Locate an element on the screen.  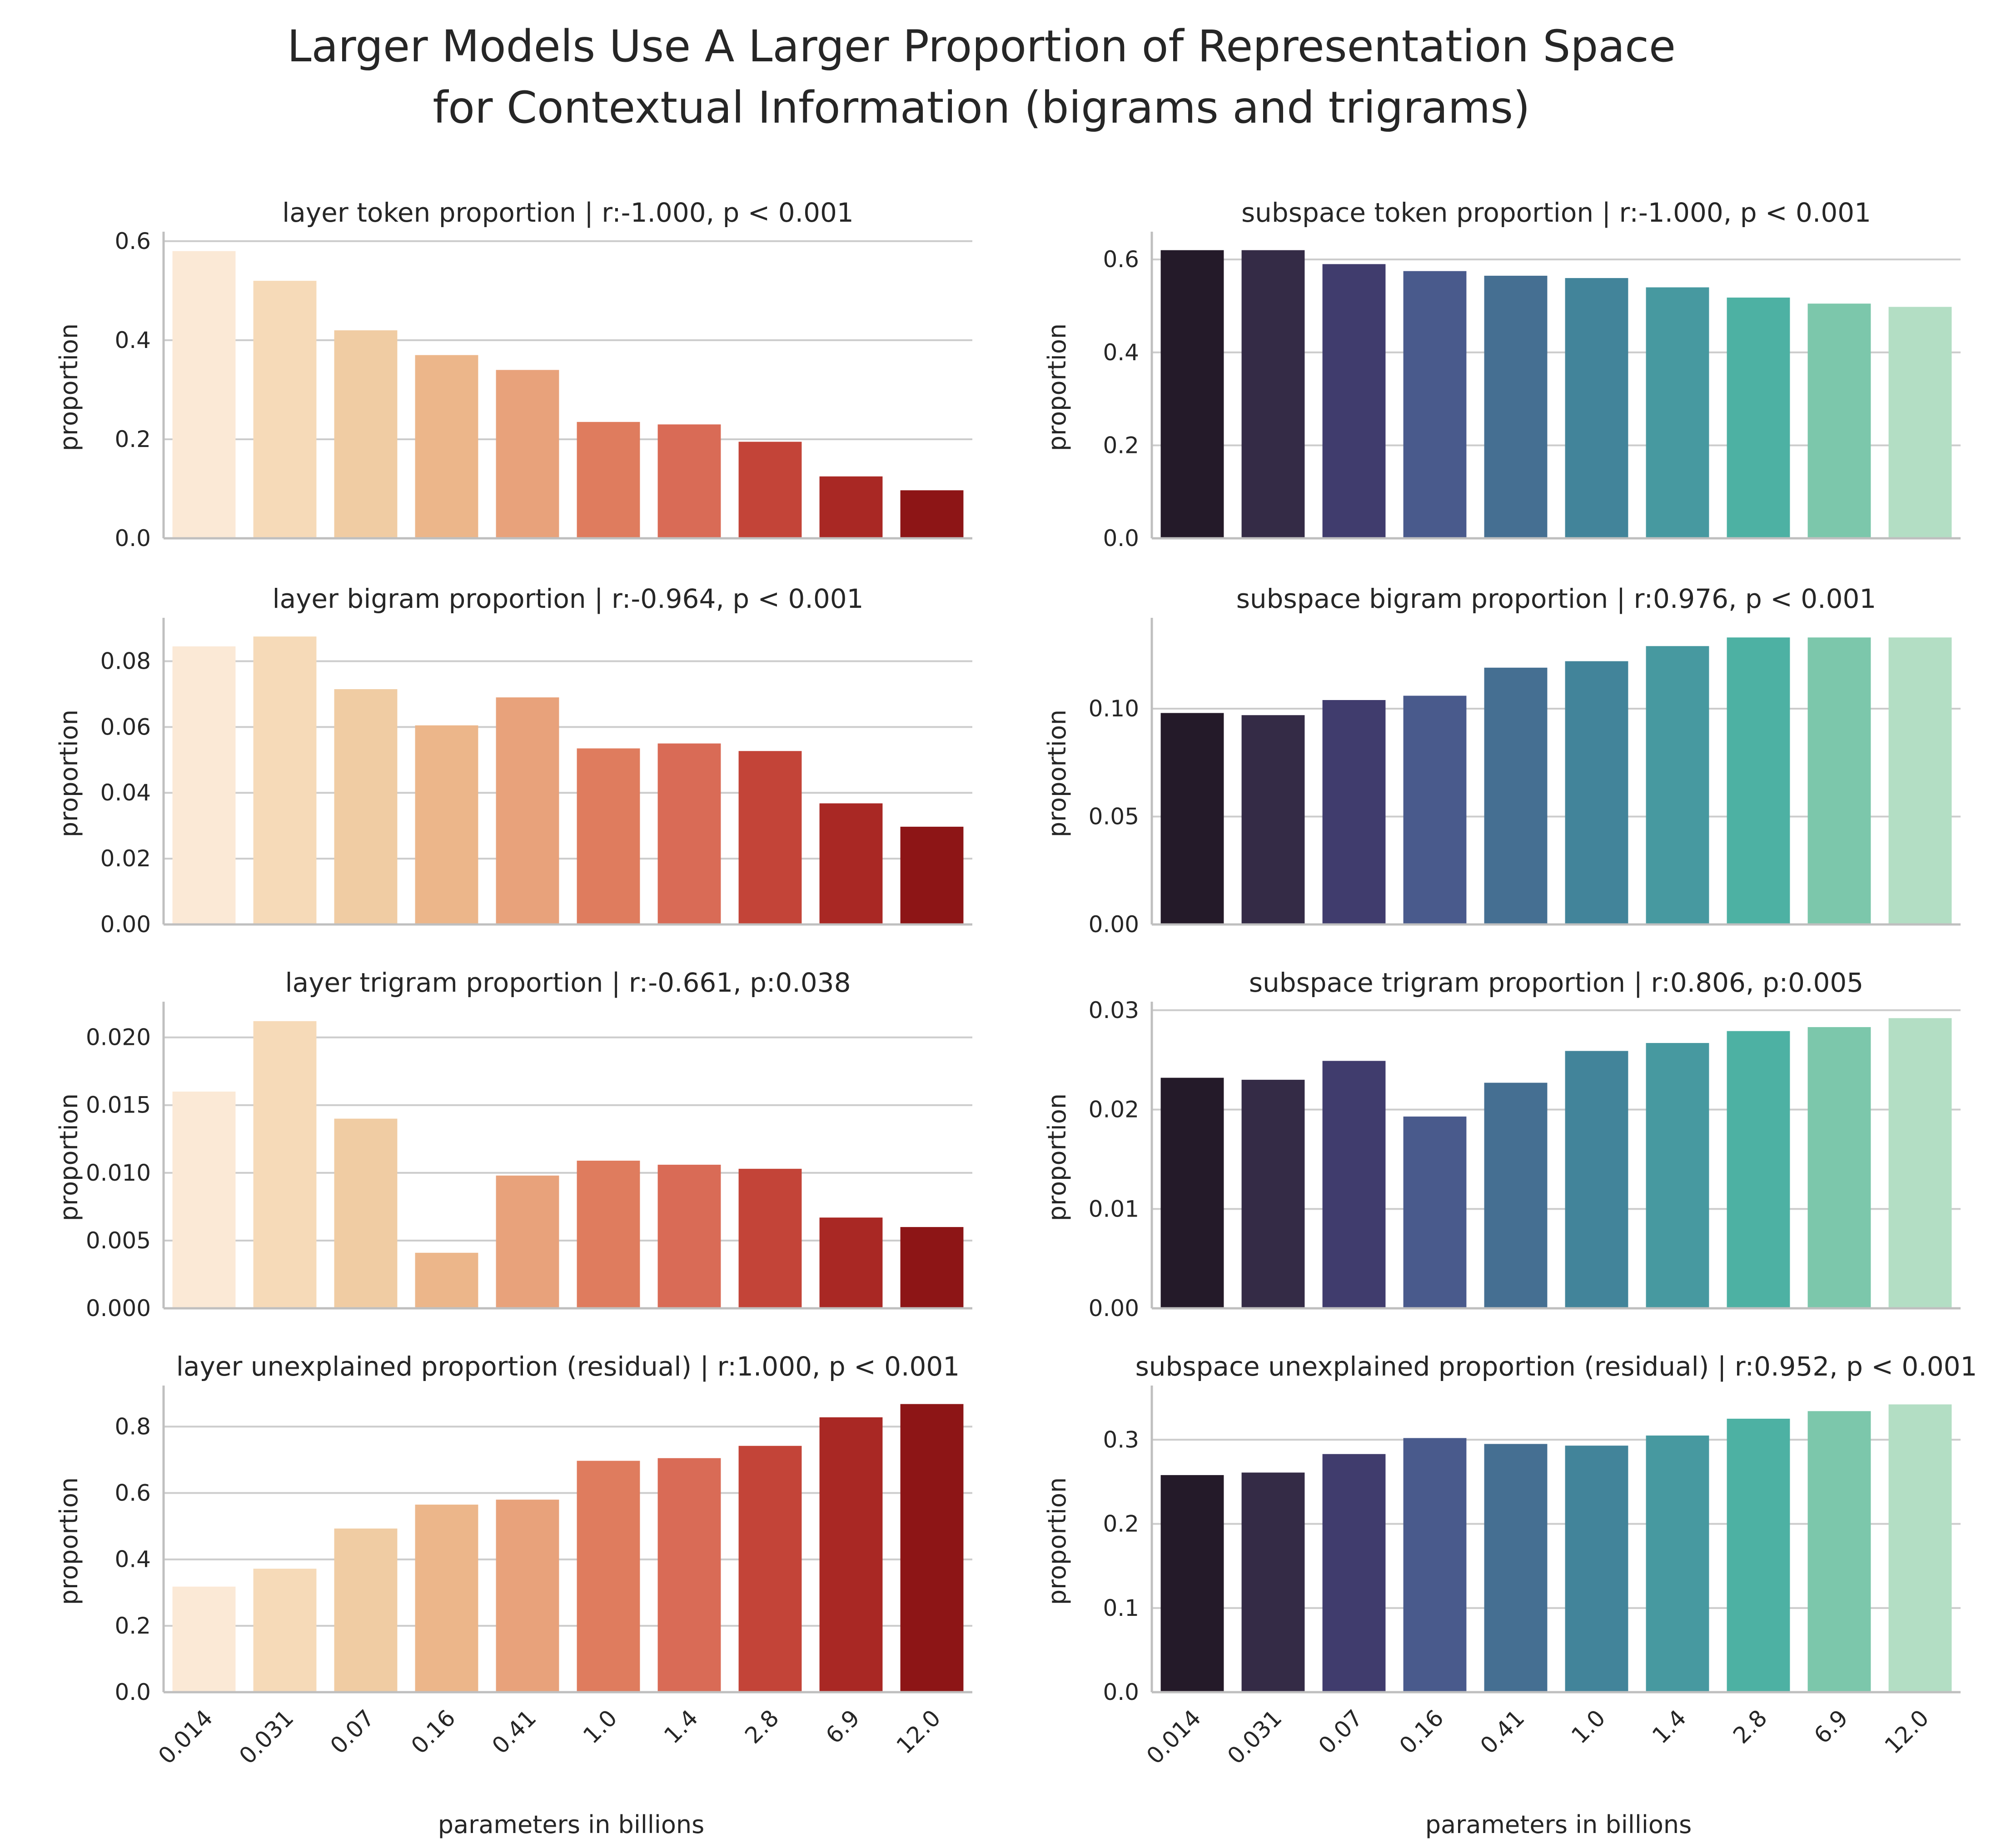
bar-layer-residual-0.07 is located at coordinates (366, 1610).